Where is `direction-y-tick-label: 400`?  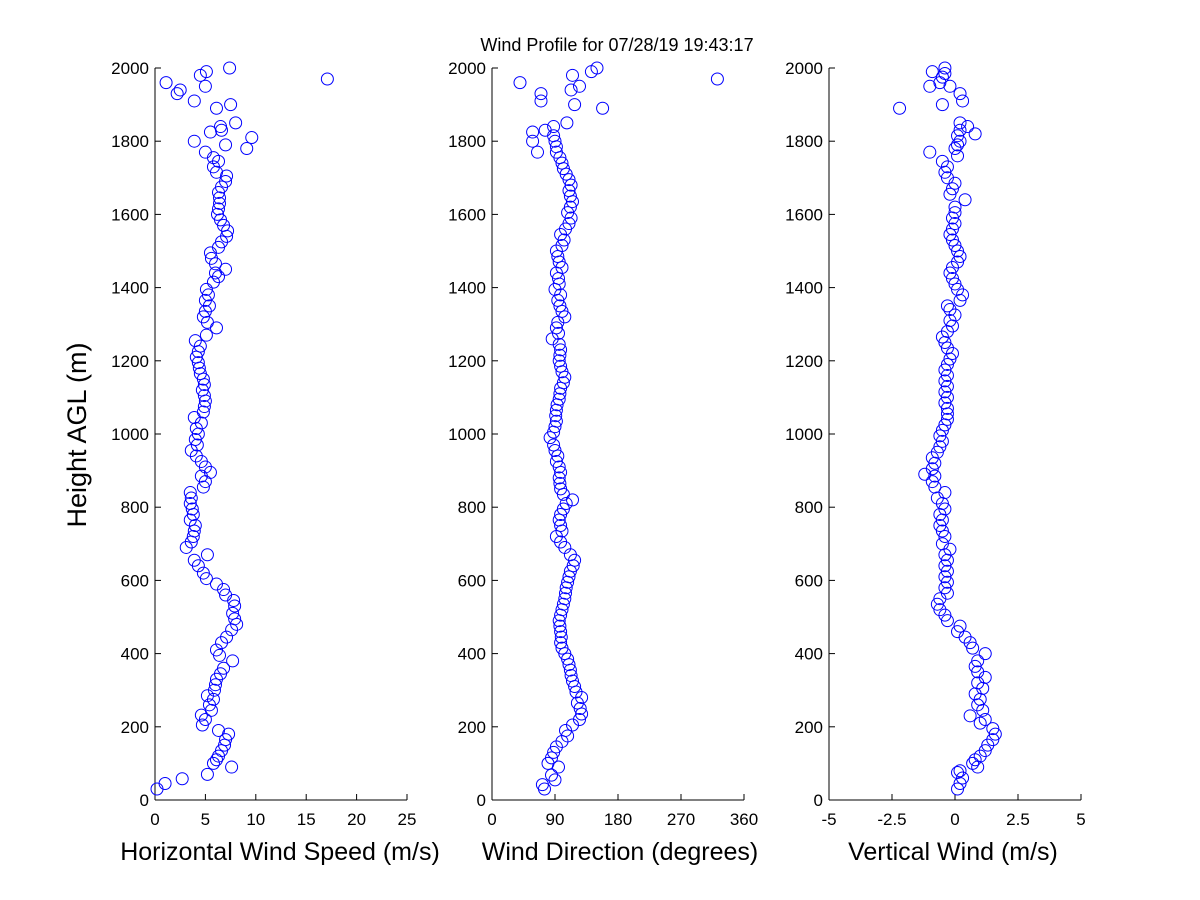
direction-y-tick-label: 400 is located at coordinates (472, 654).